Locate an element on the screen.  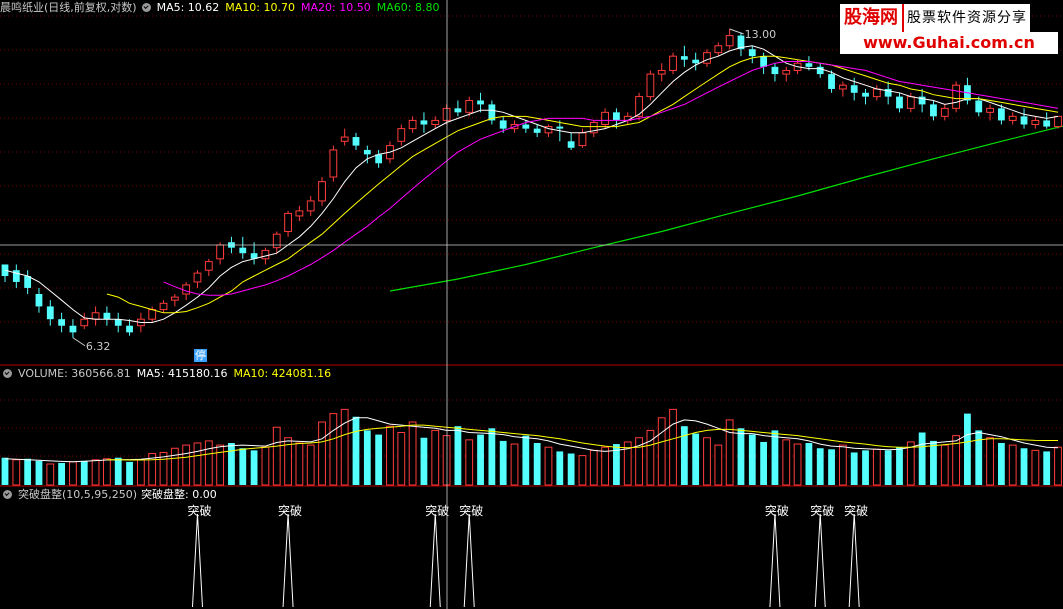
volume-ma-lines is located at coordinates (531, 440).